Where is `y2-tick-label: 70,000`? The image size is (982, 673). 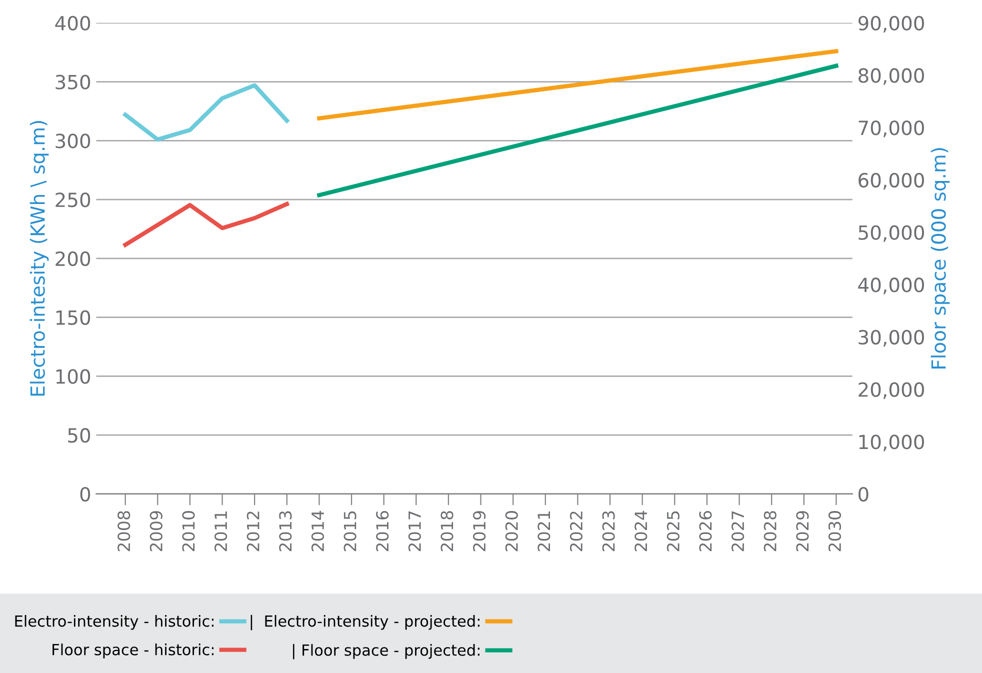 y2-tick-label: 70,000 is located at coordinates (891, 129).